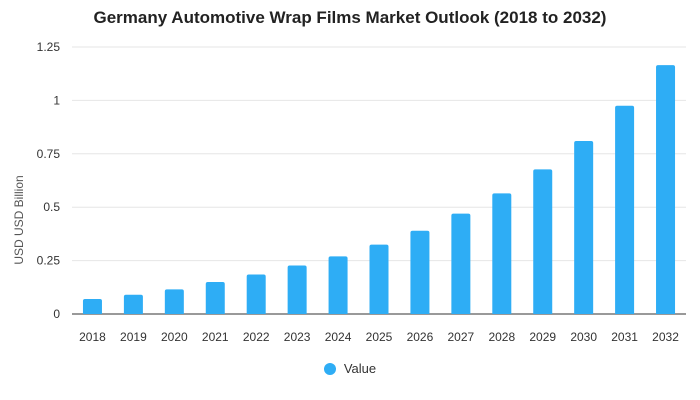  I want to click on x-tick-label: 2026, so click(420, 337).